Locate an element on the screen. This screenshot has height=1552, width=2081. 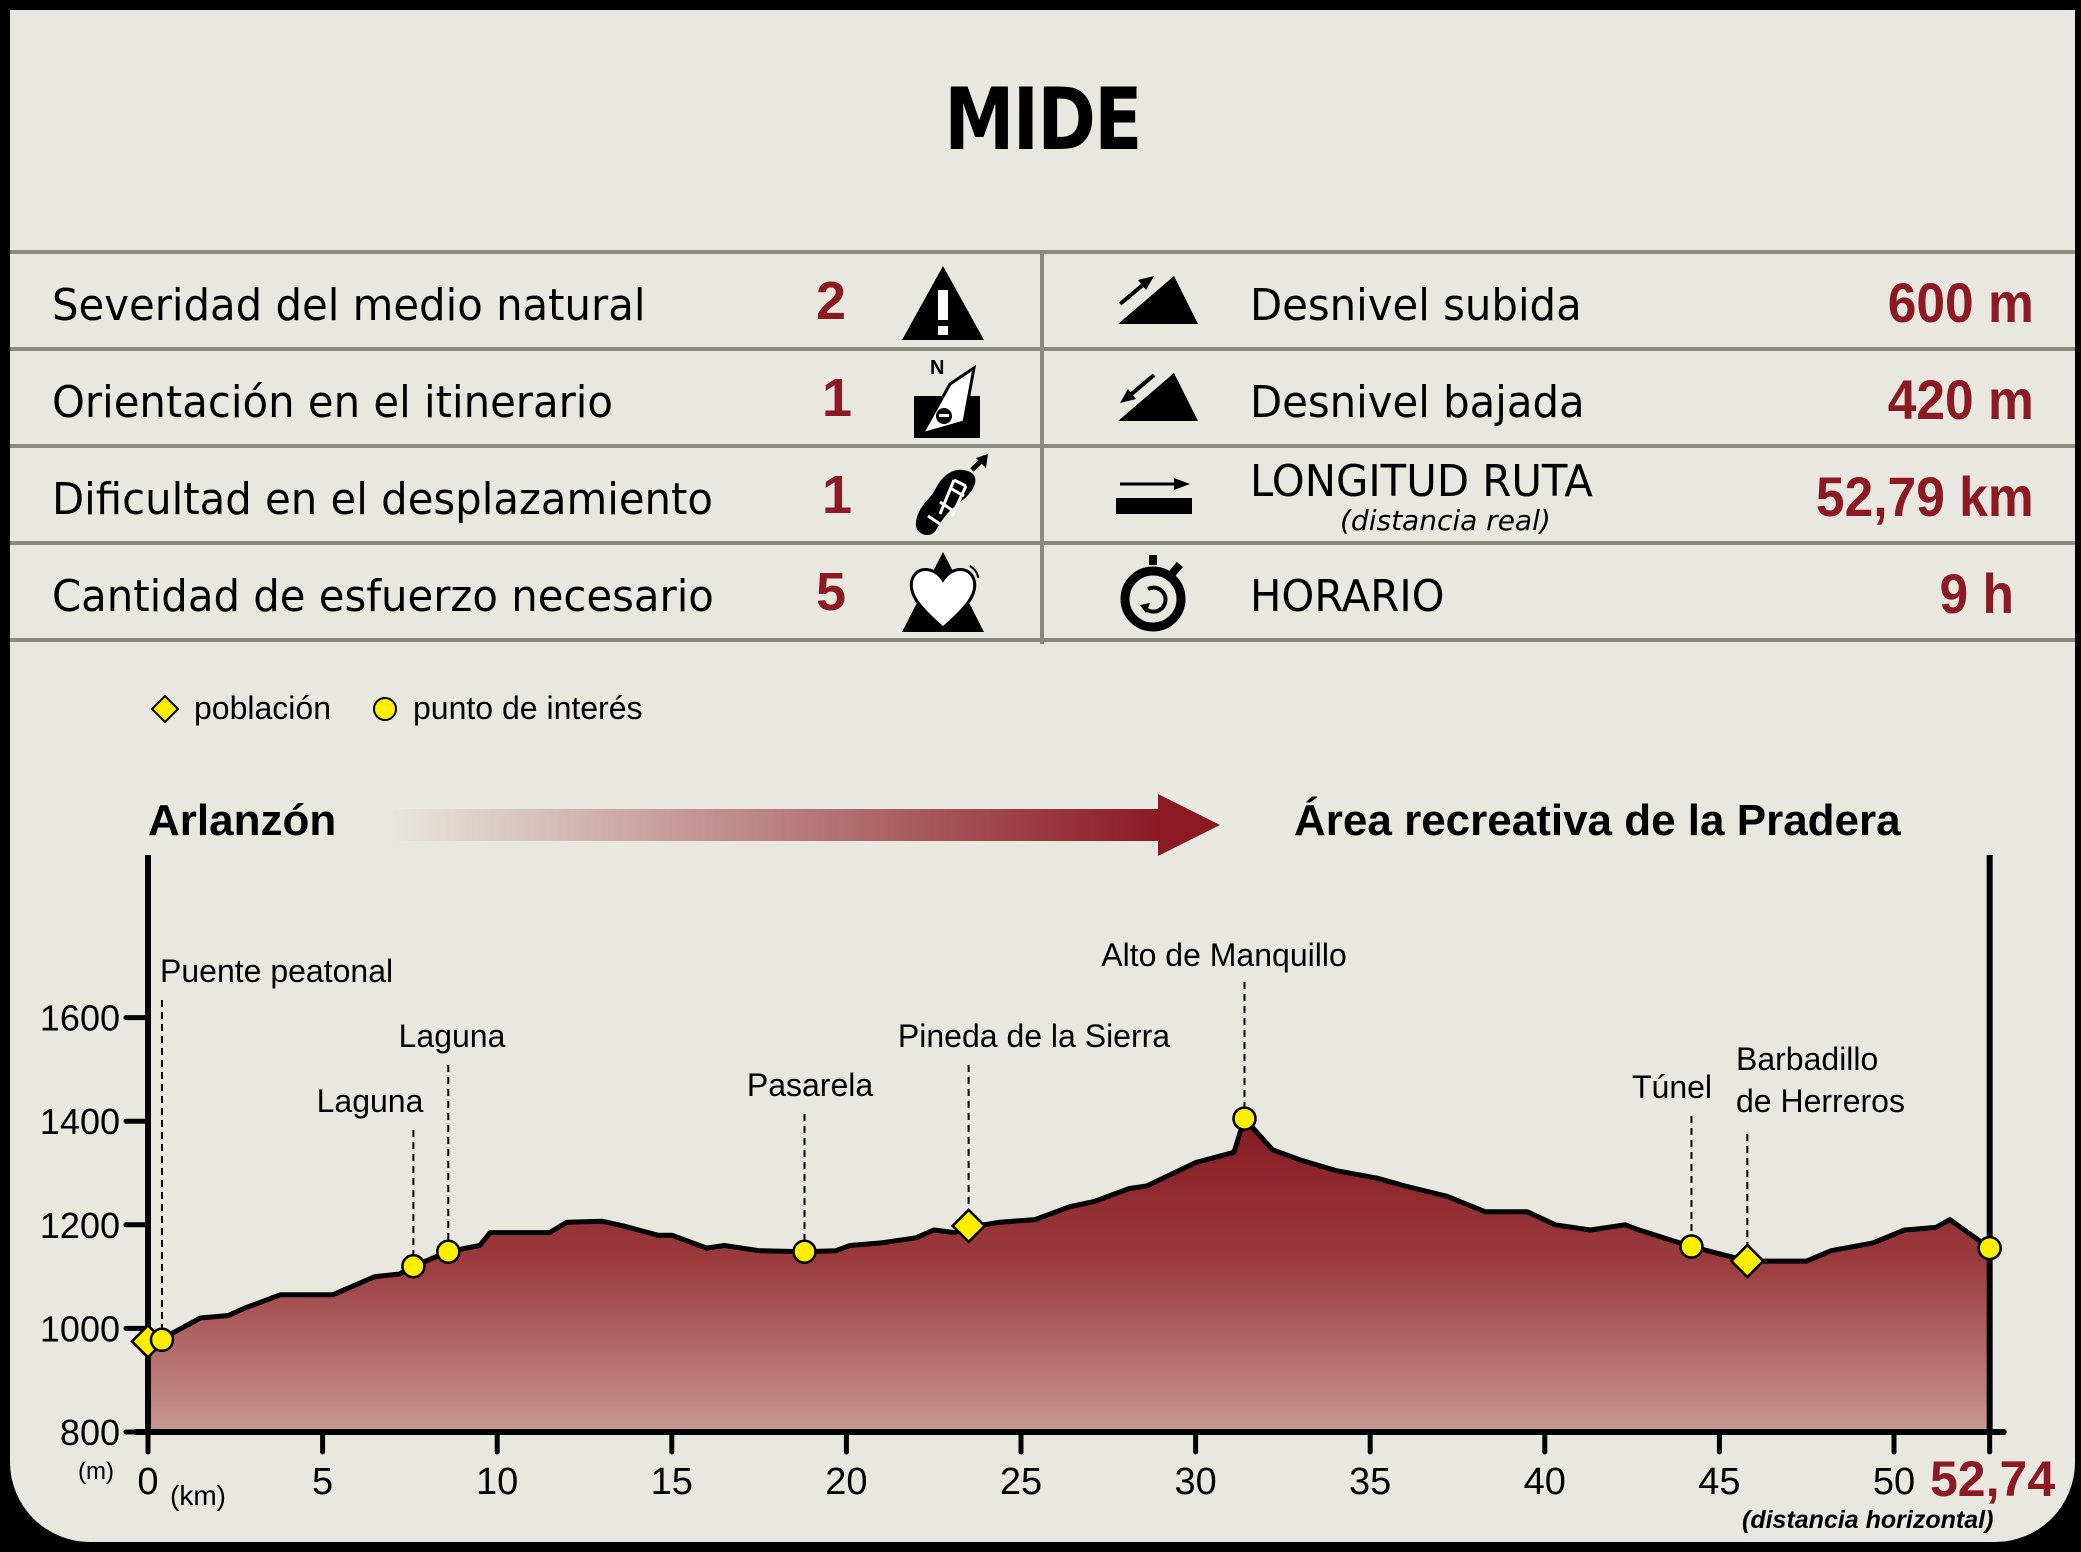
boot-sole-icon is located at coordinates (951, 495).